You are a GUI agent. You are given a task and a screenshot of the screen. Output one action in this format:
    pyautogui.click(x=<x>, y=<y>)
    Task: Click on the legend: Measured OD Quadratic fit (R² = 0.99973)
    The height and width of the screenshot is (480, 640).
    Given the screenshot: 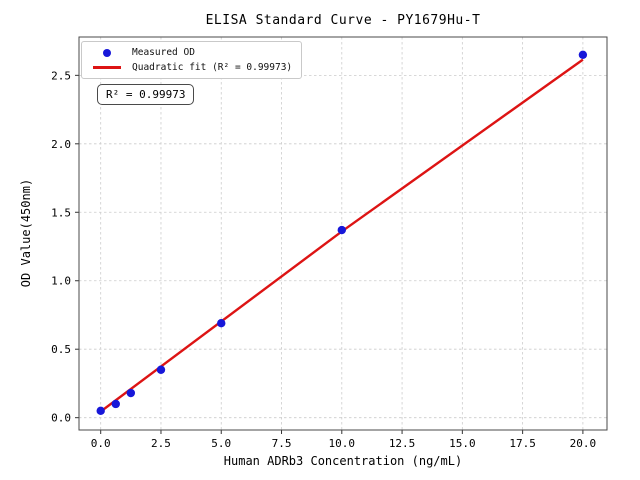 What is the action you would take?
    pyautogui.click(x=192, y=60)
    